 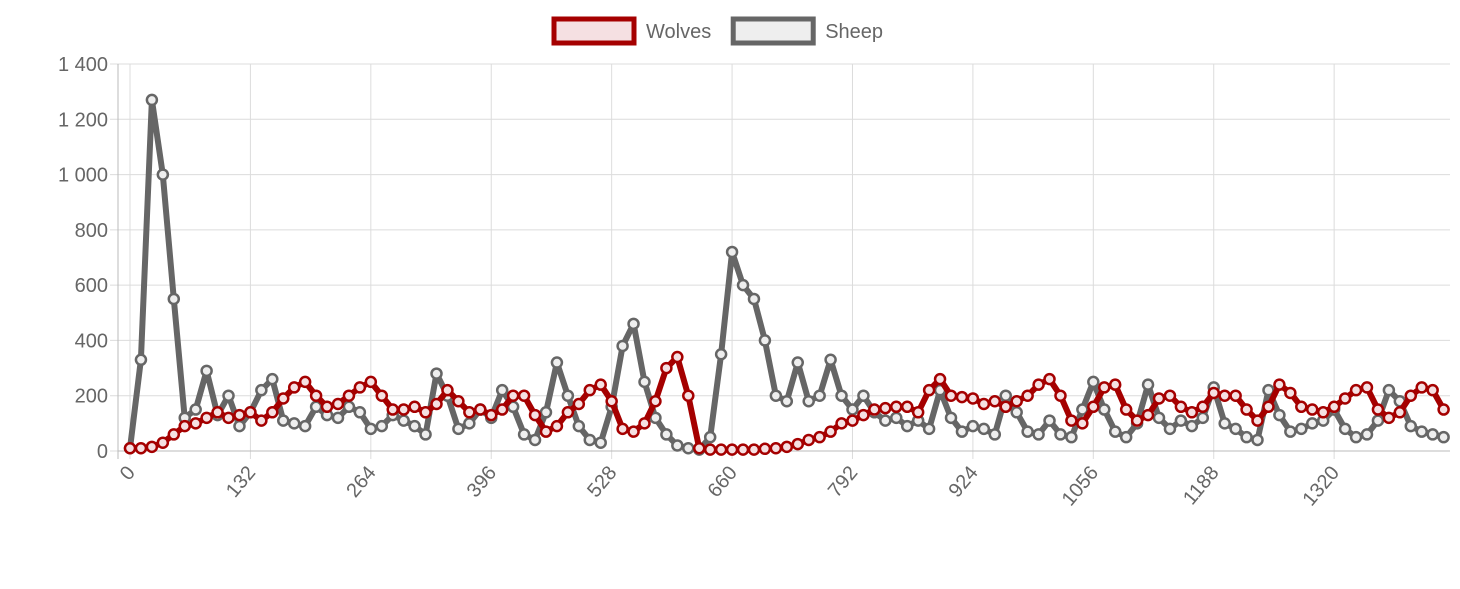 What do you see at coordinates (83, 176) in the screenshot?
I see `y-tick-label: 1 000` at bounding box center [83, 176].